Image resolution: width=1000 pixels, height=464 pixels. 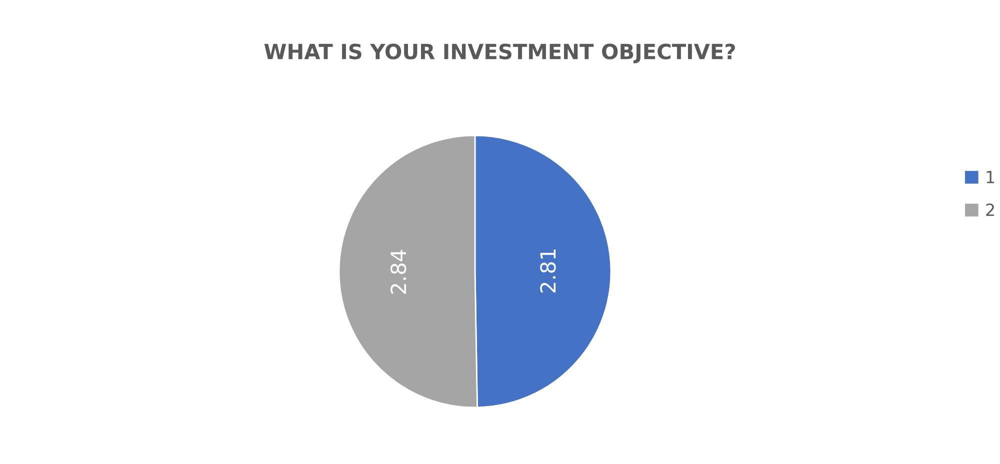 What do you see at coordinates (499, 54) in the screenshot?
I see `chart-title: WHAT IS YOUR INVESTMENT OBJECTIVE?` at bounding box center [499, 54].